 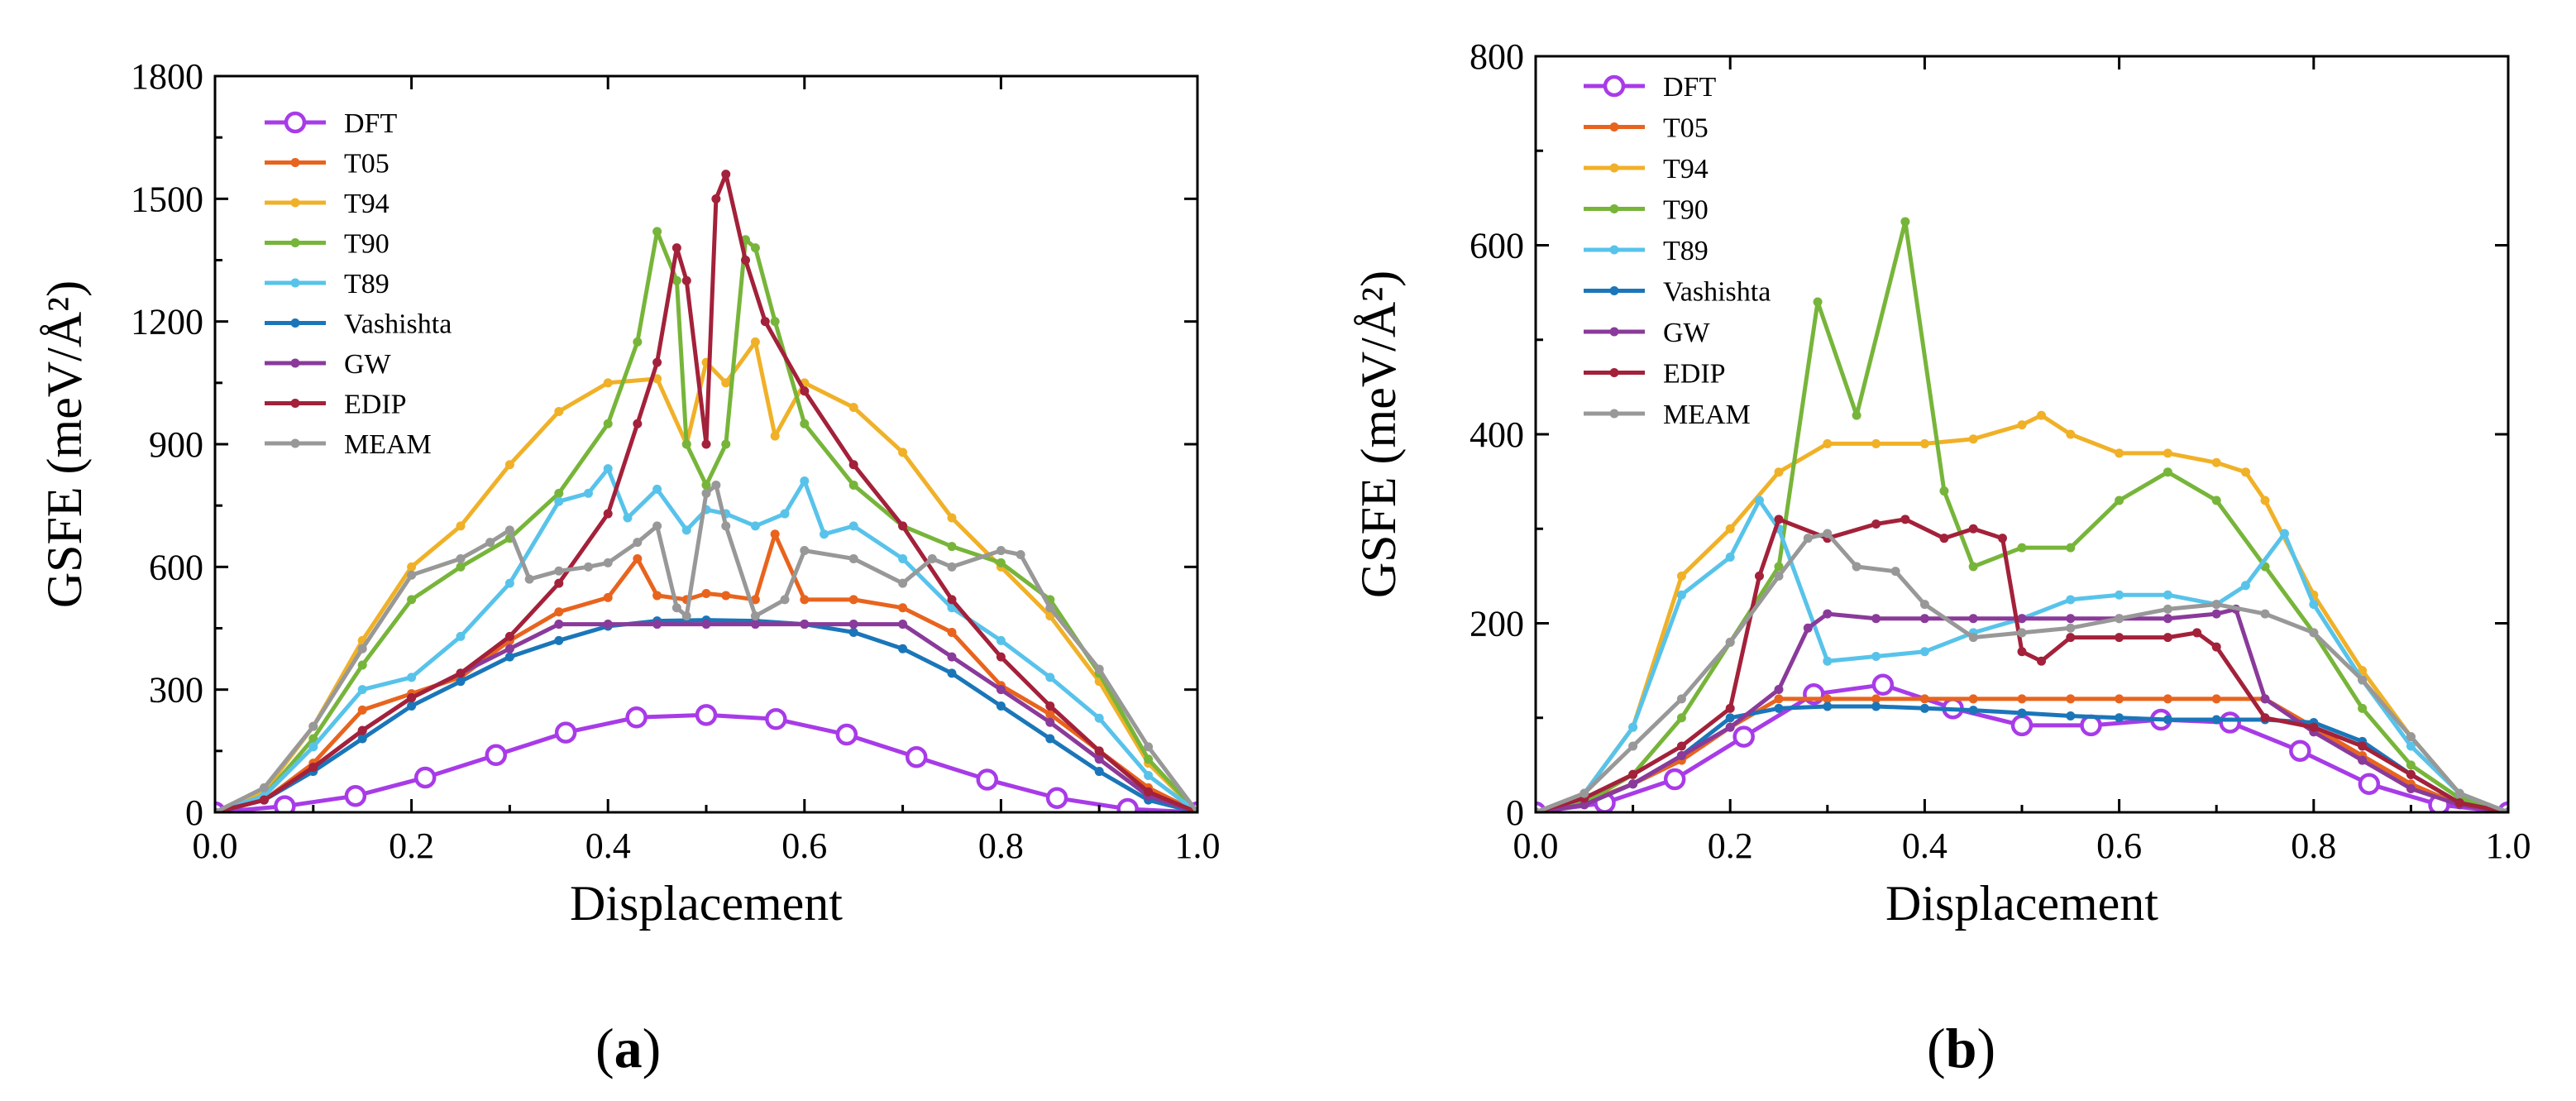 What do you see at coordinates (1695, 374) in the screenshot?
I see `chart-b-legend-label: EDIP` at bounding box center [1695, 374].